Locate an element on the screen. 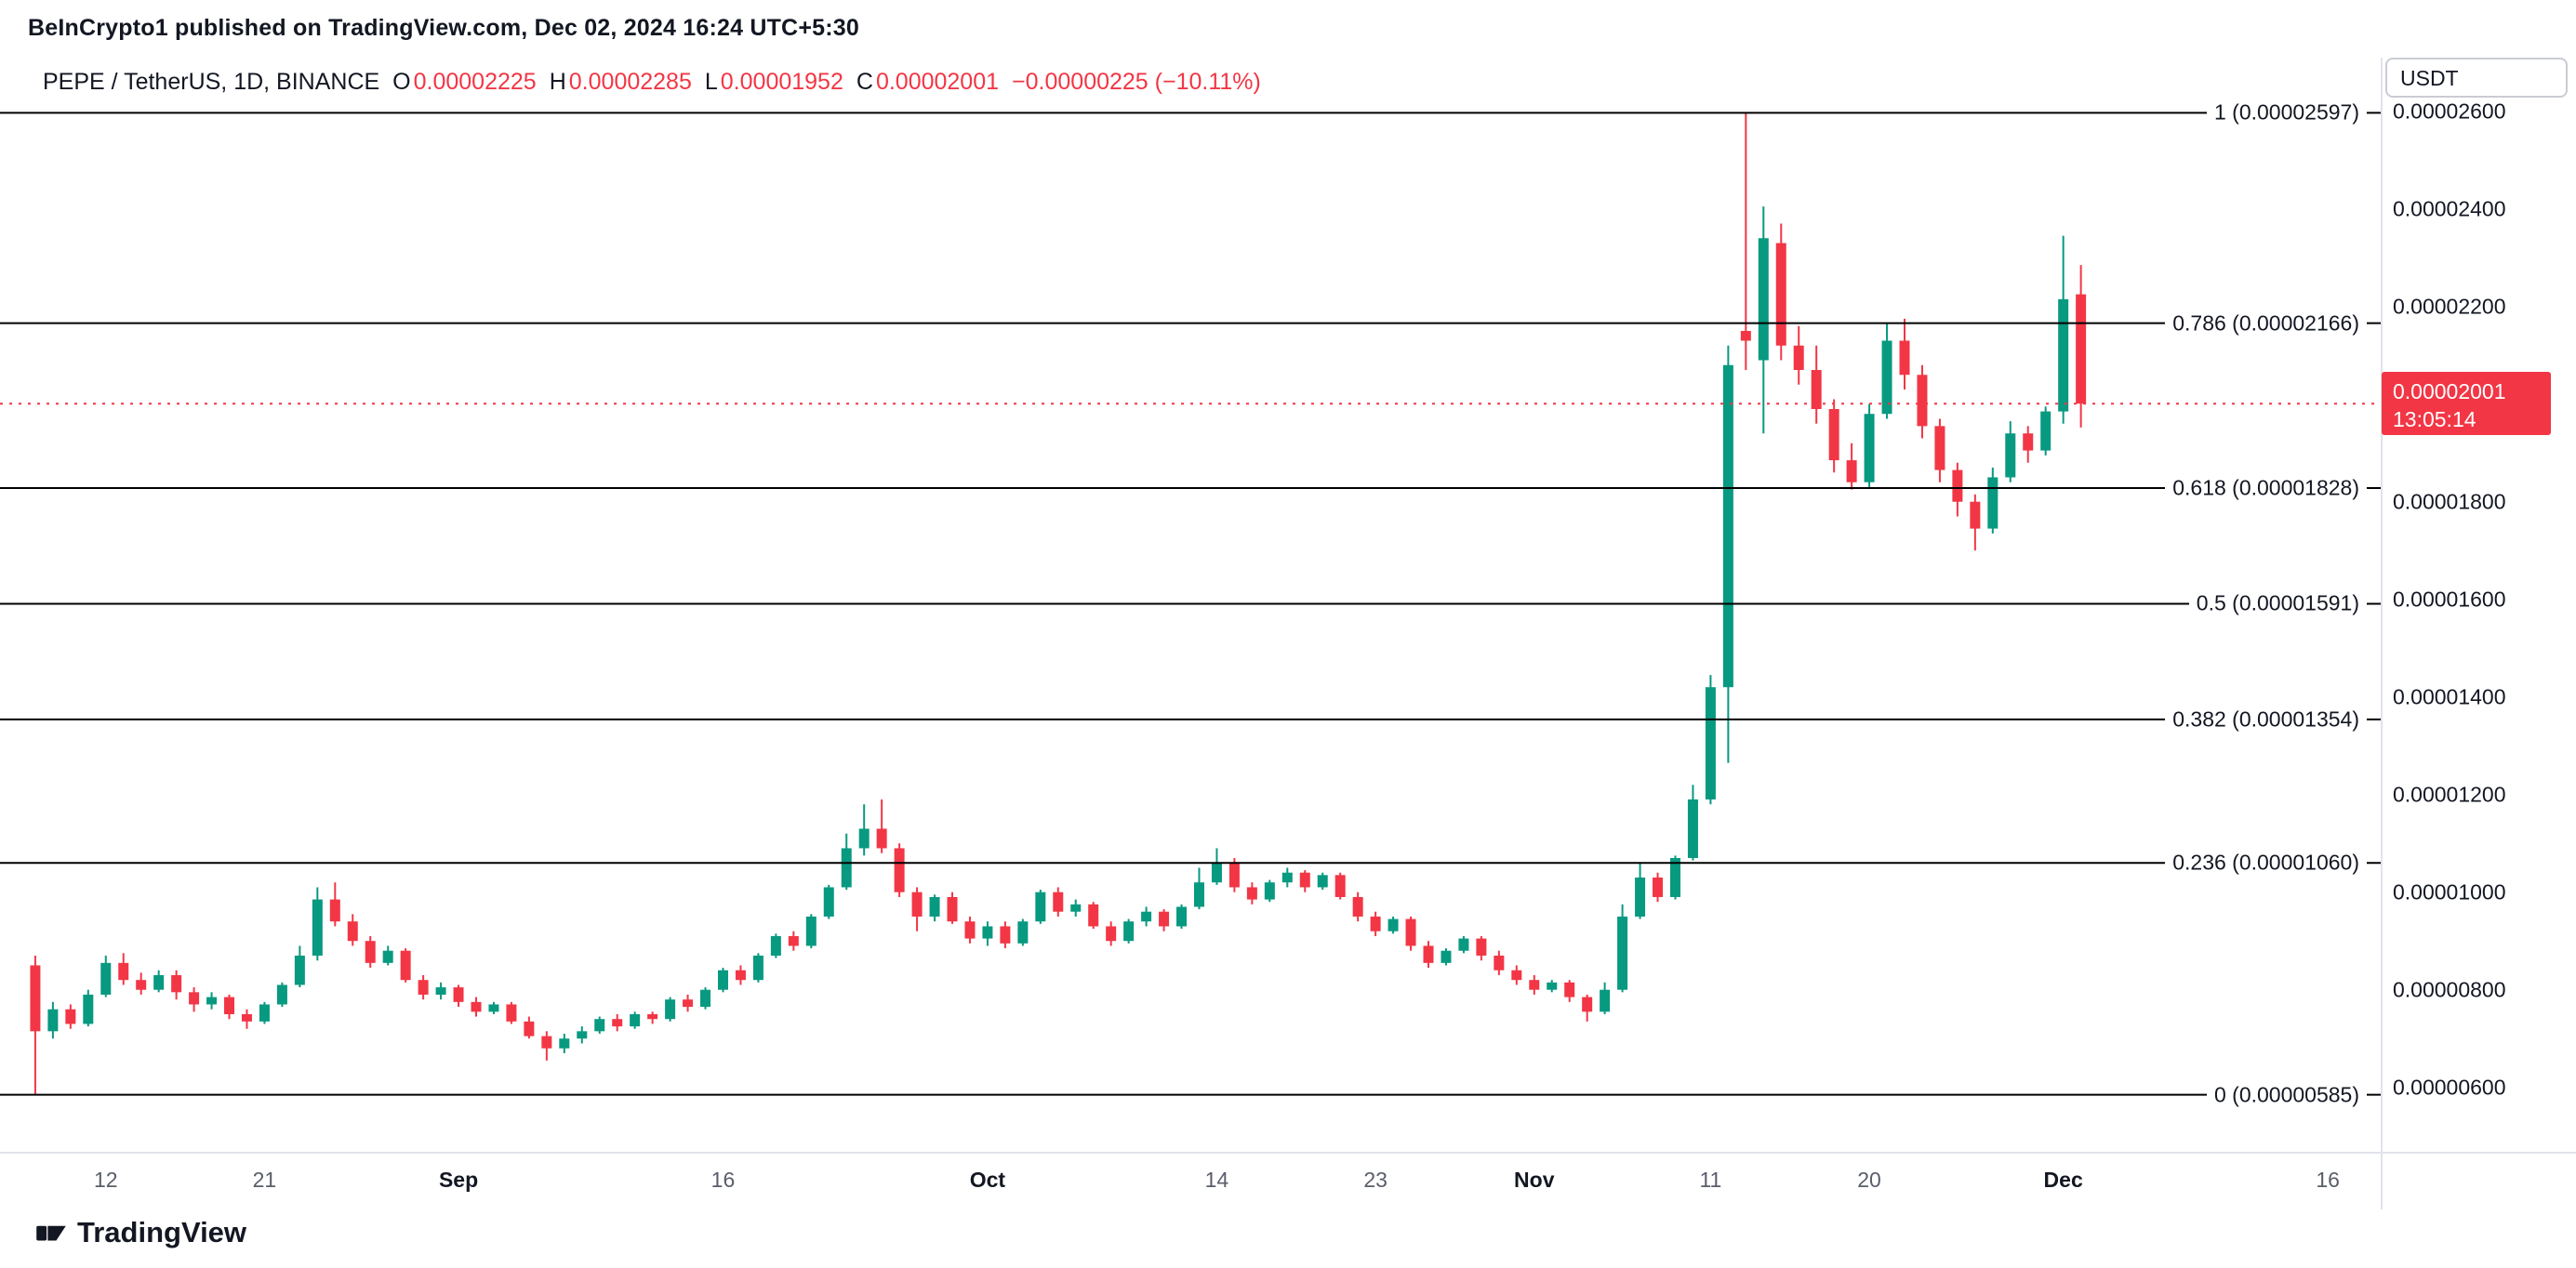 This screenshot has height=1268, width=2576. open-label: O is located at coordinates (401, 82).